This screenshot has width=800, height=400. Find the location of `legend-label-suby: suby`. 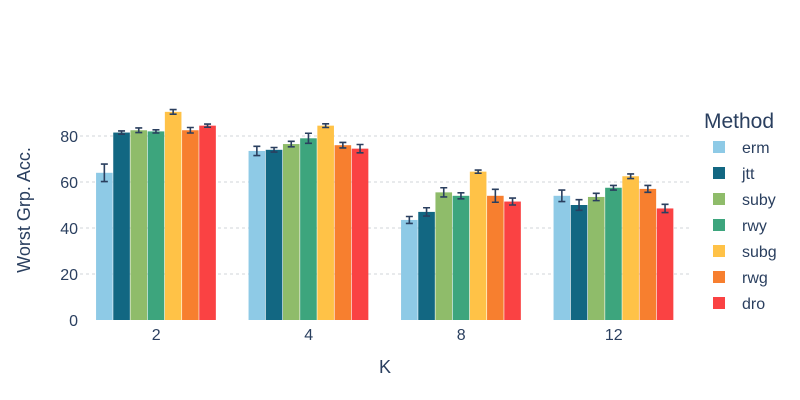

legend-label-suby: suby is located at coordinates (759, 200).